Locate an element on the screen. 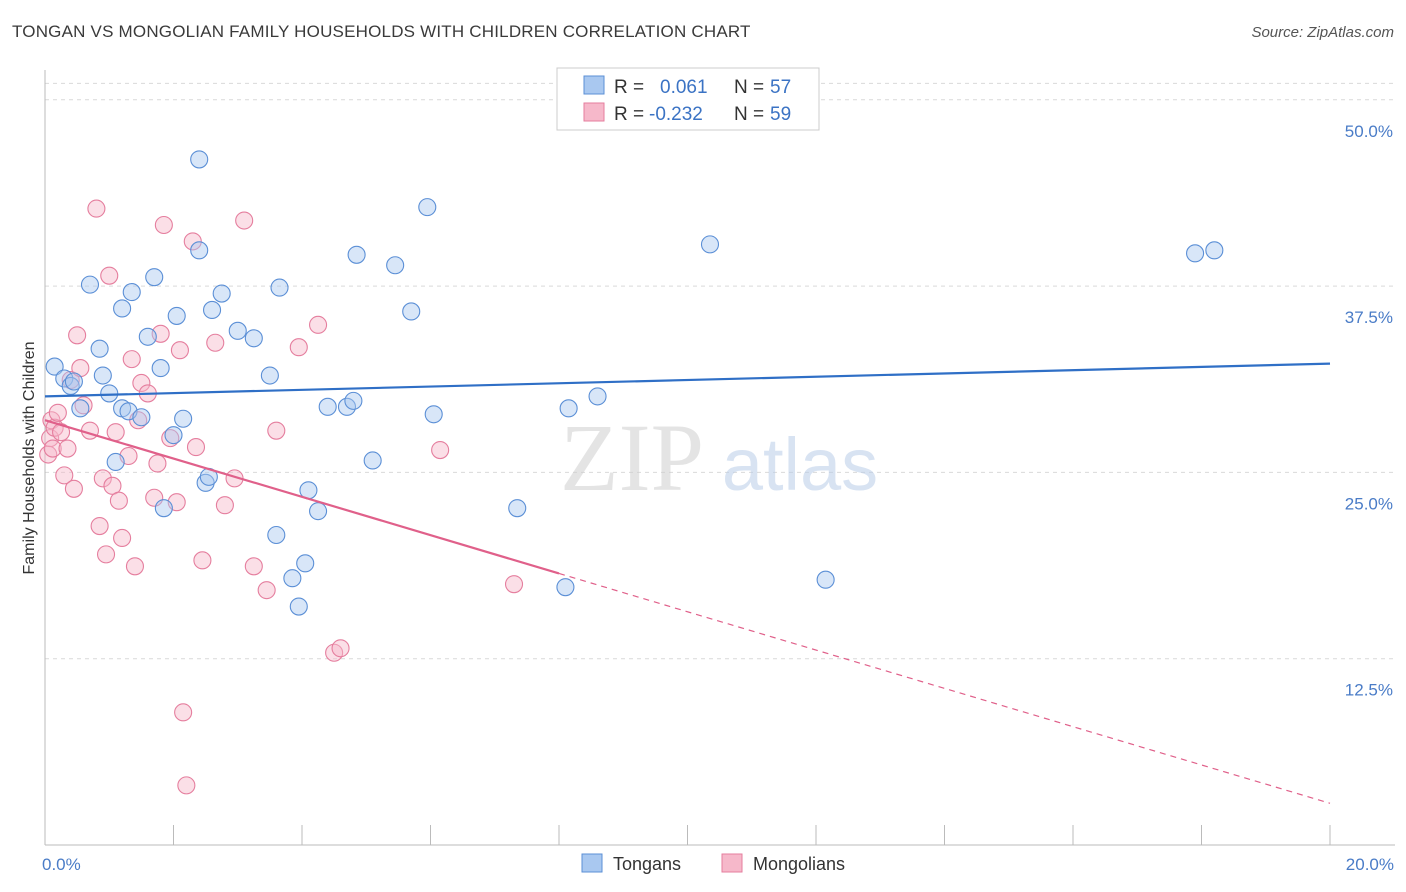 The width and height of the screenshot is (1406, 892). bottom-legend-swatch-mongolians is located at coordinates (732, 863).